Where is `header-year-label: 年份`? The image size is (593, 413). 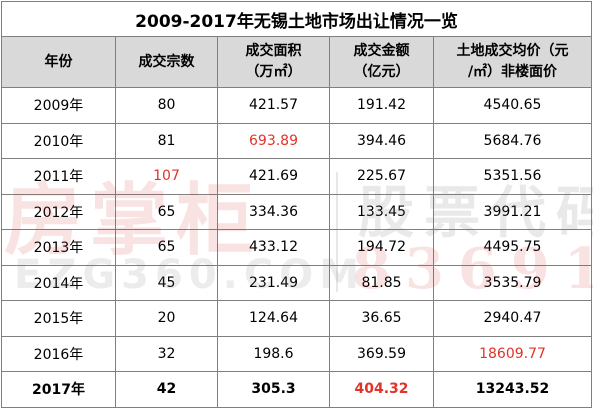
header-year-label: 年份 is located at coordinates (58, 61).